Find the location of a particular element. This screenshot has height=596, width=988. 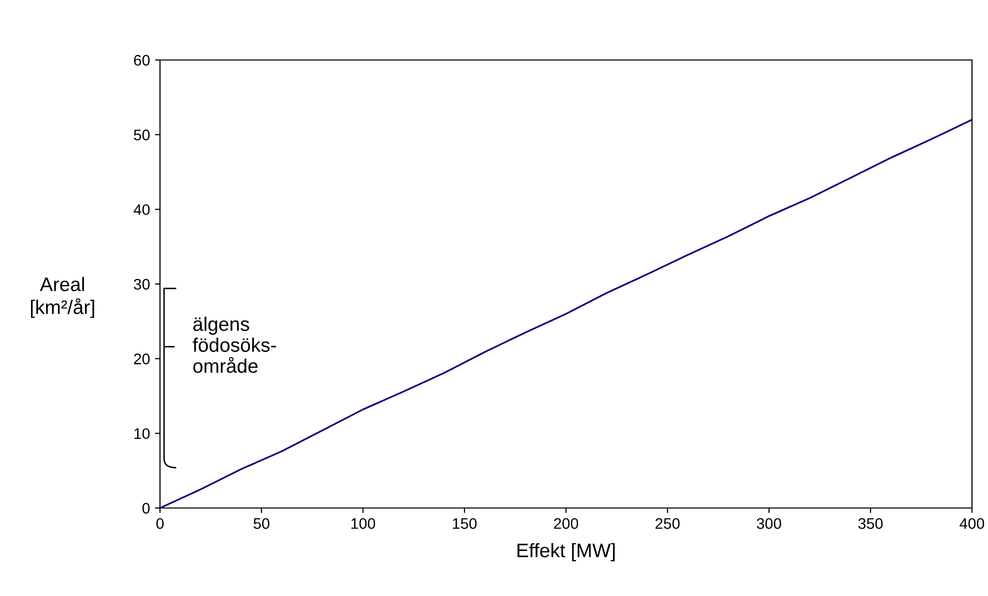

y-tick-label: 20 is located at coordinates (142, 359).